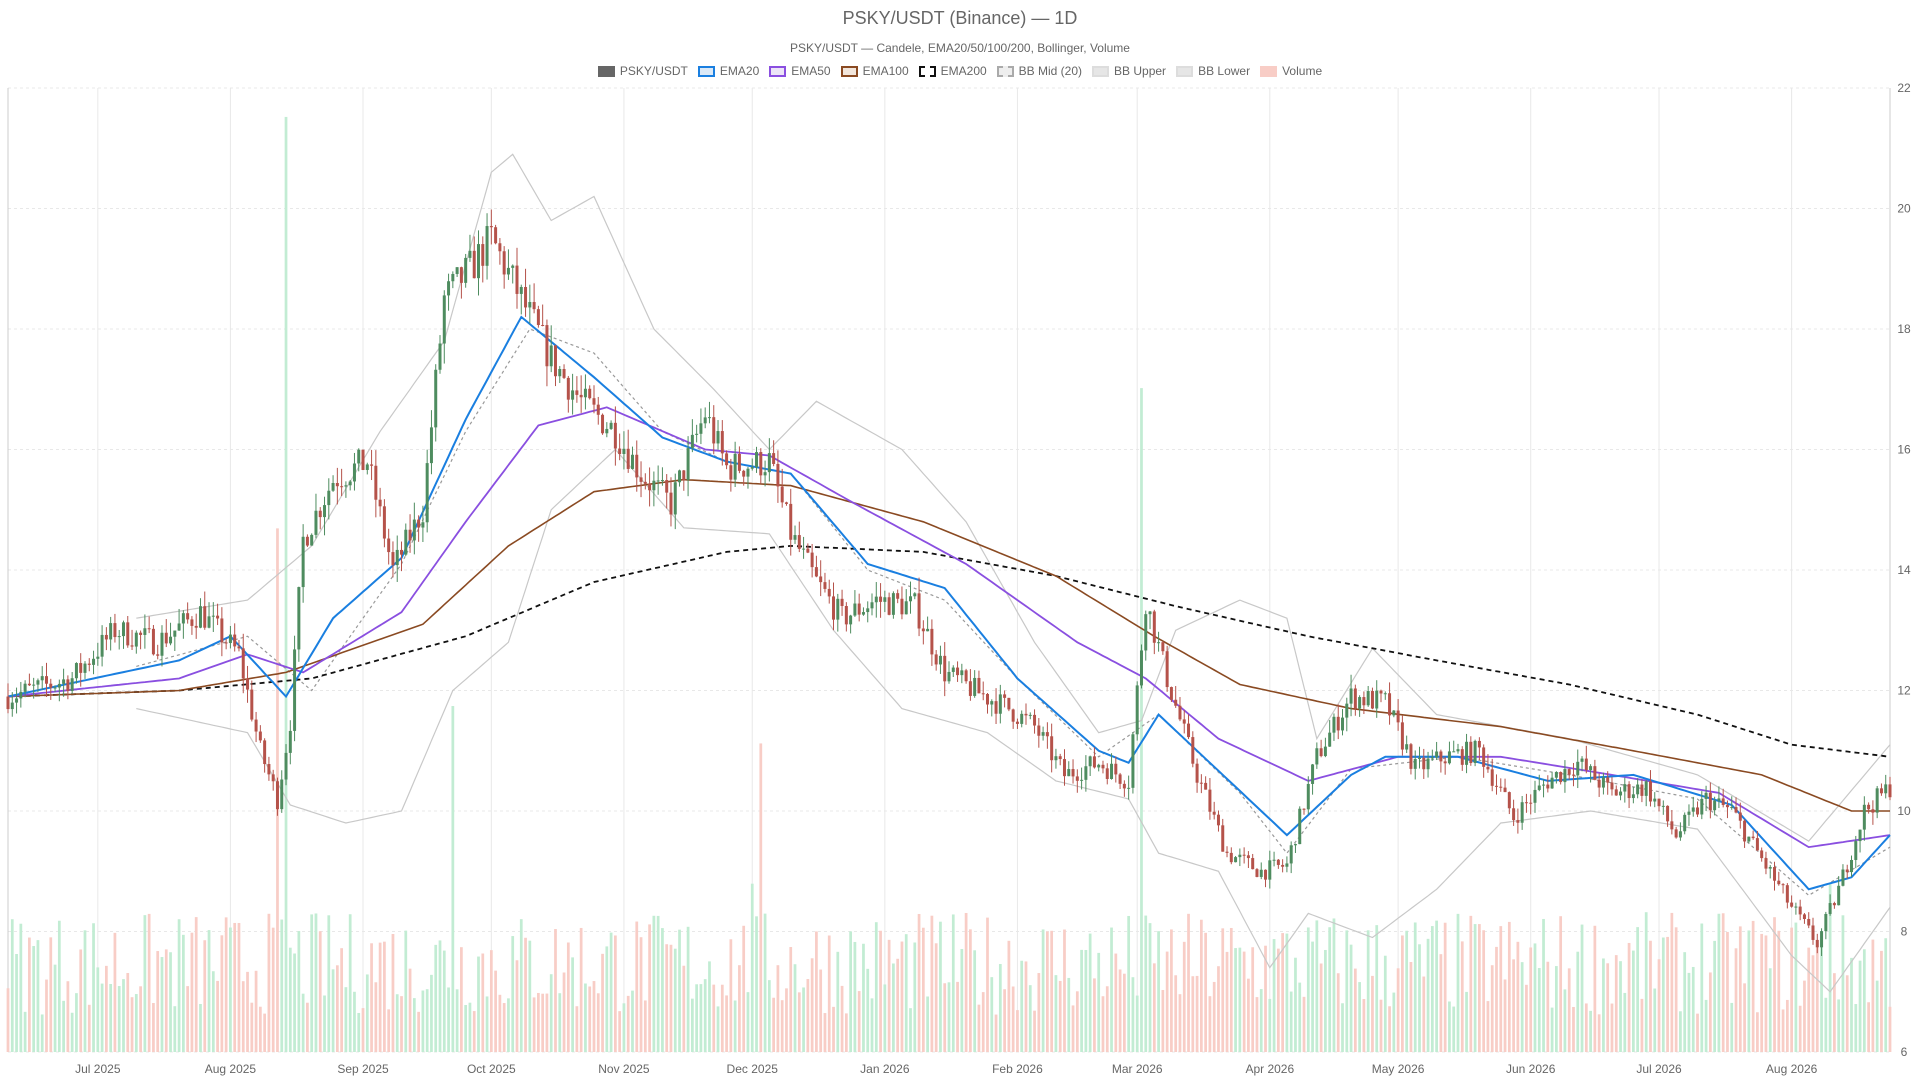 This screenshot has width=1920, height=1080. Describe the element at coordinates (728, 71) in the screenshot. I see `legend-item-1: EMA20` at that location.